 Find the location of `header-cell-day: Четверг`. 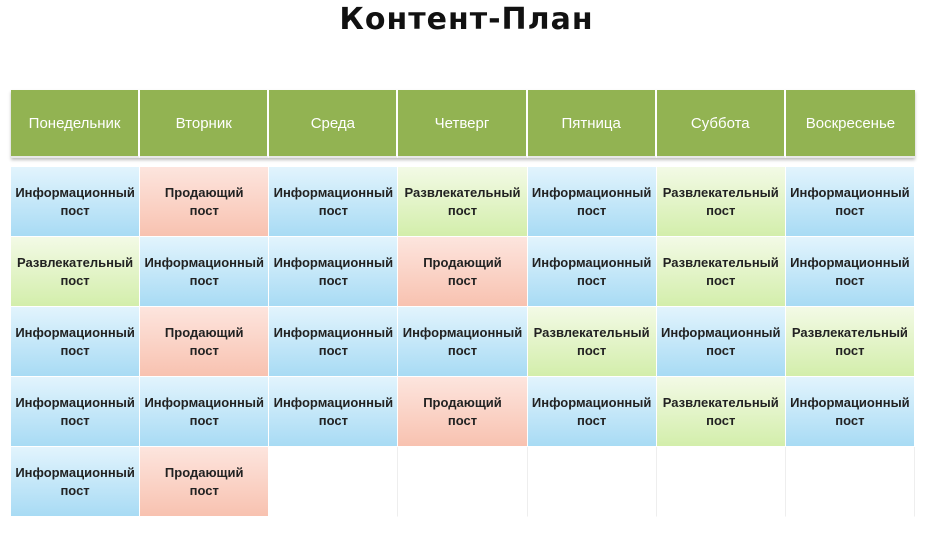

header-cell-day: Четверг is located at coordinates (463, 124).